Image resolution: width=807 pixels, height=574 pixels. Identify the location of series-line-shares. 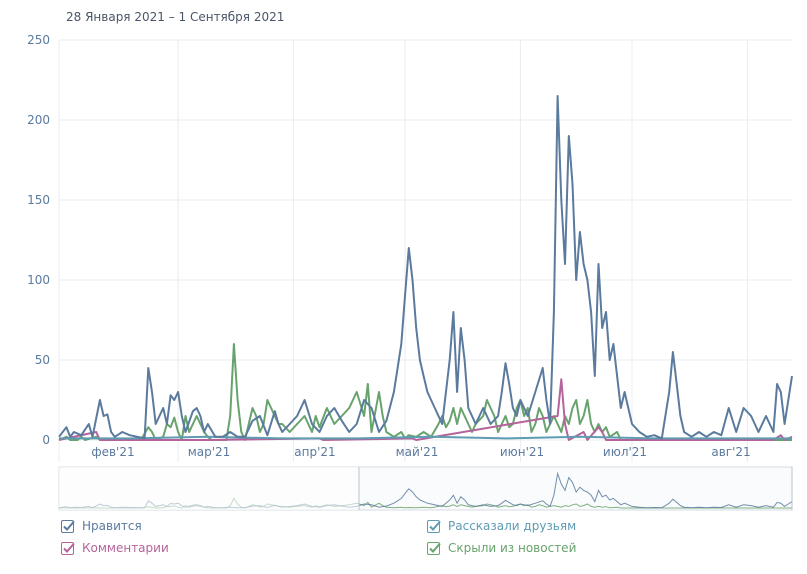
(425, 437).